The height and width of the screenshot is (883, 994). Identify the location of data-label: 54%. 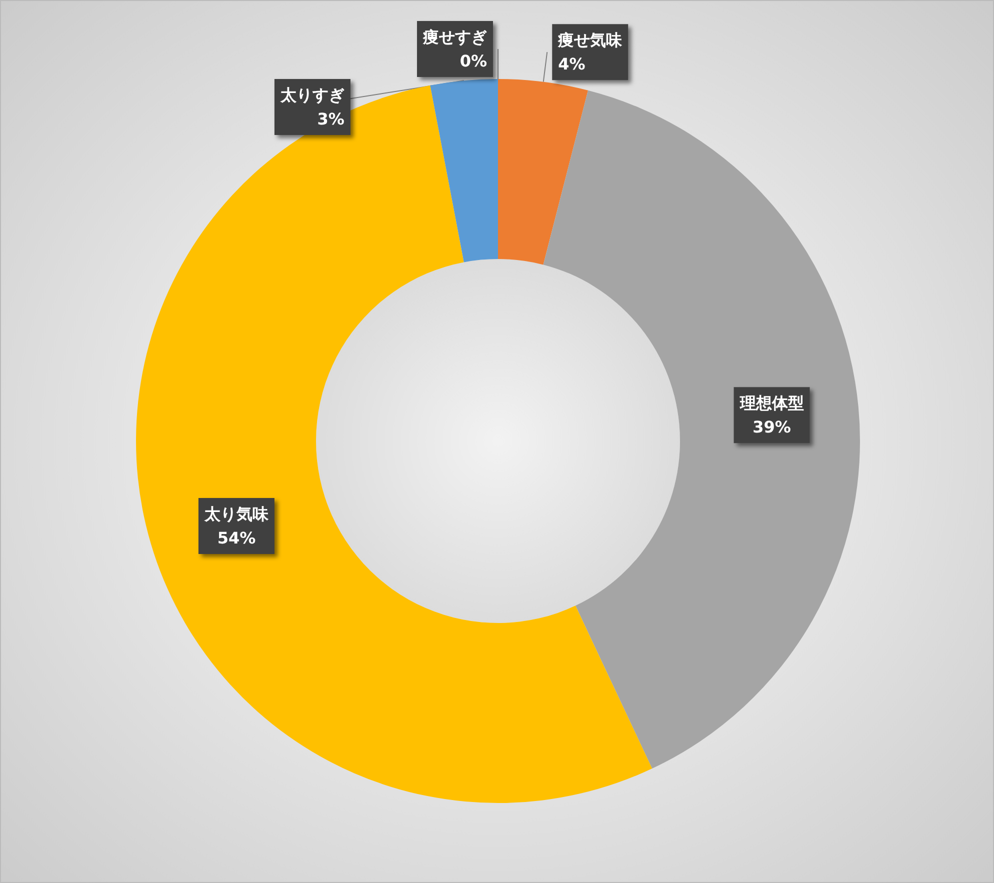
(236, 538).